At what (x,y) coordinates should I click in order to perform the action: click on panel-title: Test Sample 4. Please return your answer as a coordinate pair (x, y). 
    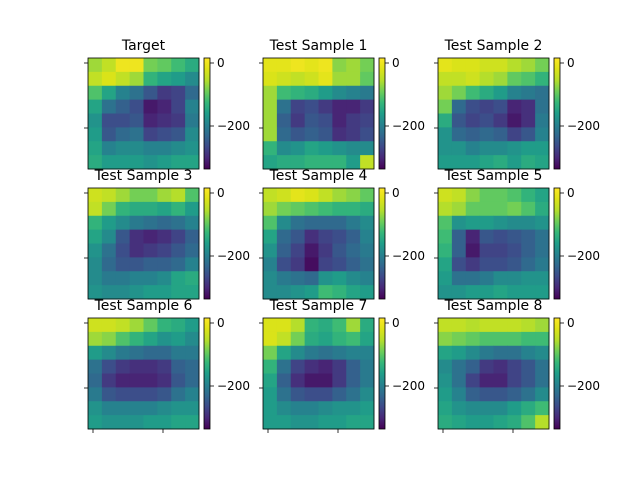
    Looking at the image, I should click on (318, 176).